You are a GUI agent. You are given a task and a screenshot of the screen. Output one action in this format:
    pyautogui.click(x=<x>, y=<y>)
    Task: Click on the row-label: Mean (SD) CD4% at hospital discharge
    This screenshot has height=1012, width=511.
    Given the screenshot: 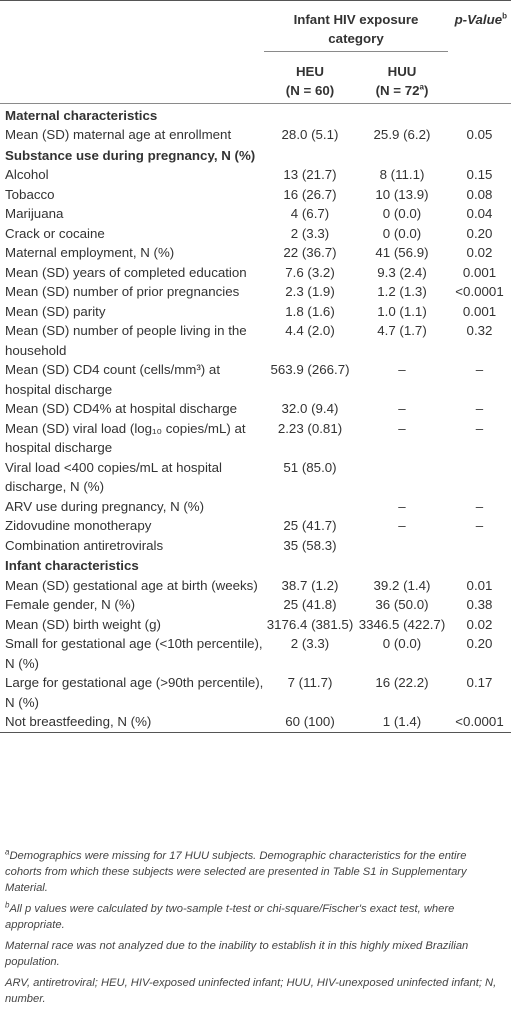 What is the action you would take?
    pyautogui.click(x=121, y=408)
    